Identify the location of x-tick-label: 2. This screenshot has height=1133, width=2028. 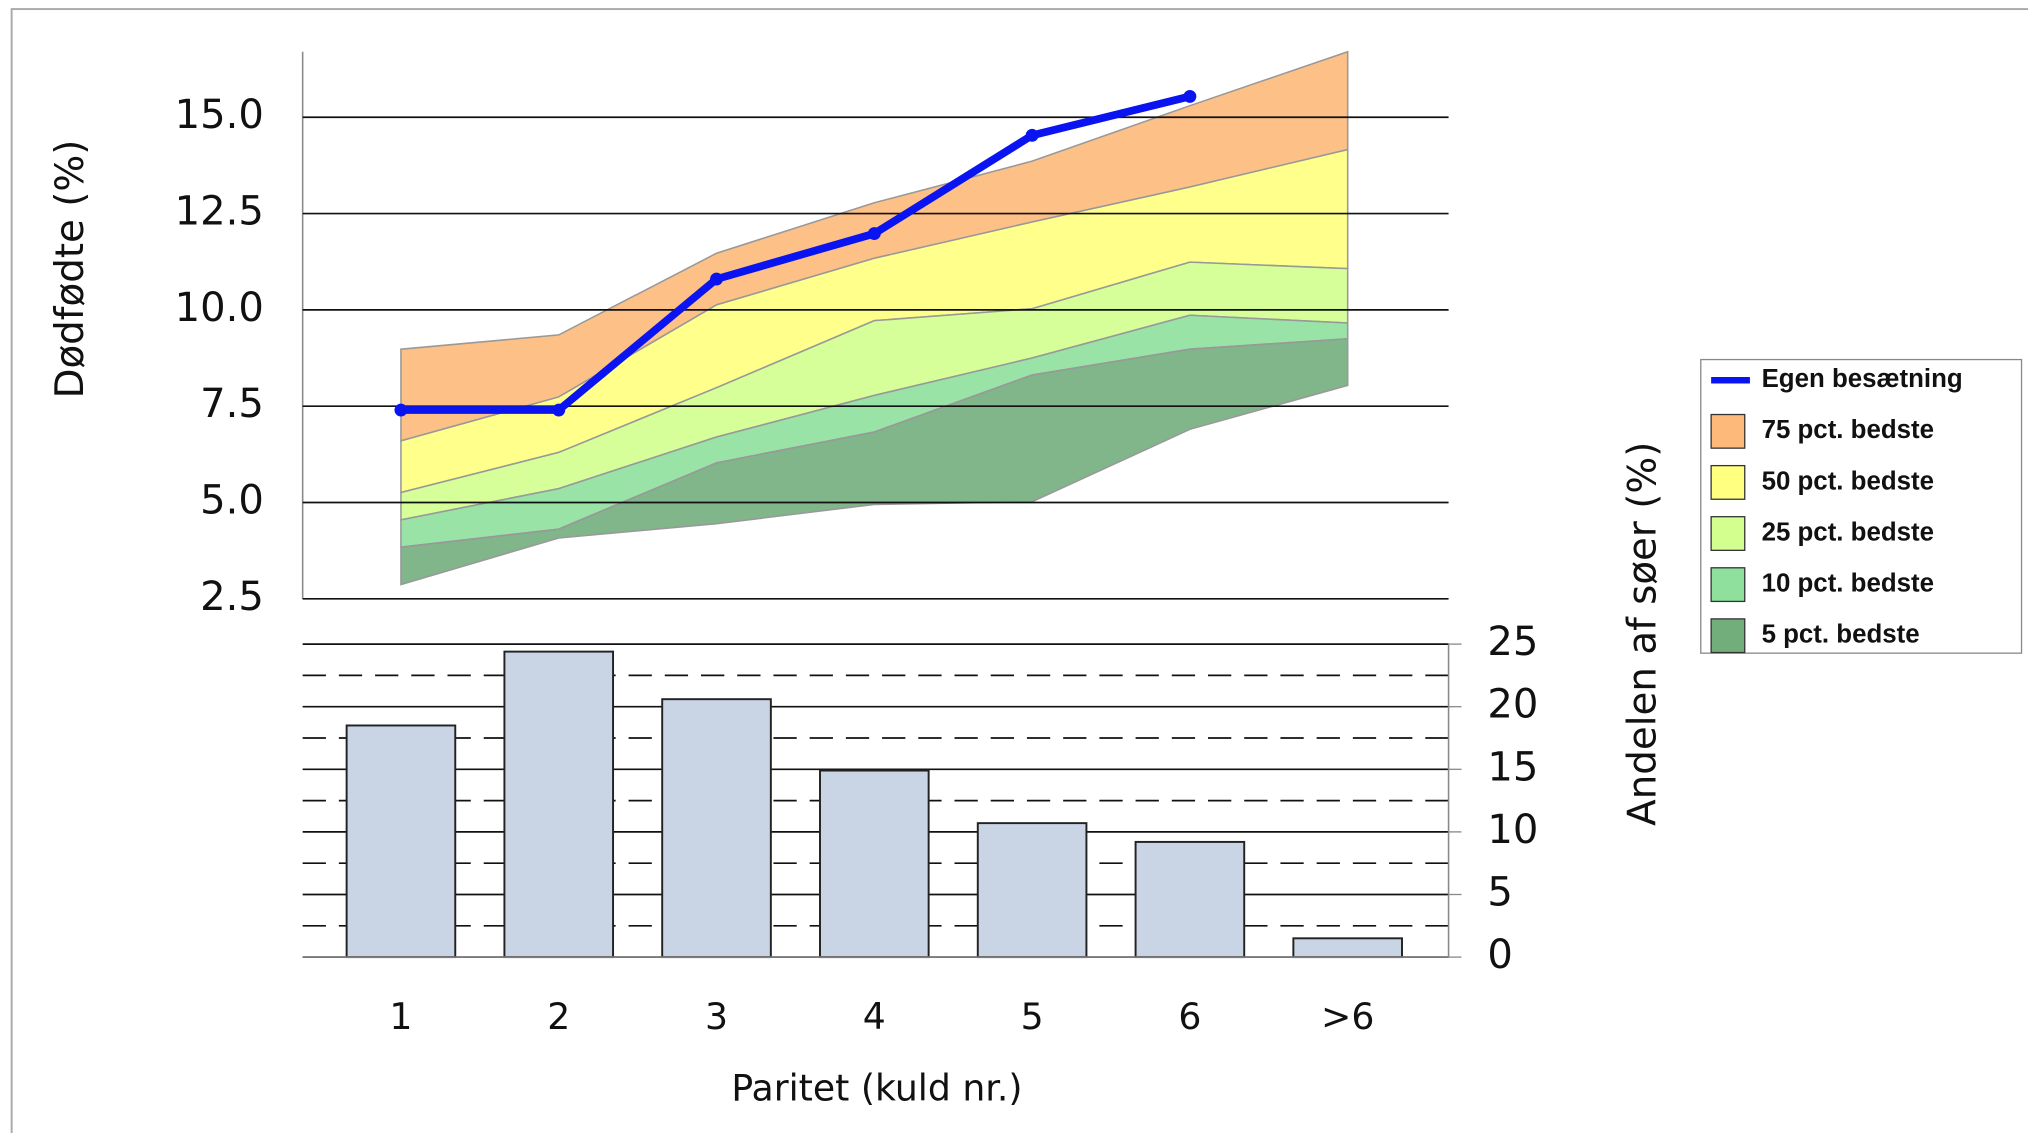
(558, 1016).